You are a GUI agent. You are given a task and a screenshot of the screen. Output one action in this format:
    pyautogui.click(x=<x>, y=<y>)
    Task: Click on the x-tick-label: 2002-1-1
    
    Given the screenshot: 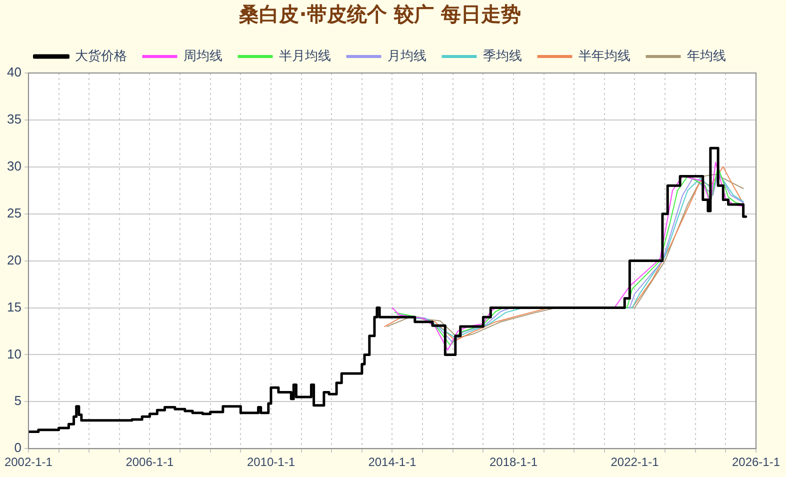 What is the action you would take?
    pyautogui.click(x=28, y=462)
    